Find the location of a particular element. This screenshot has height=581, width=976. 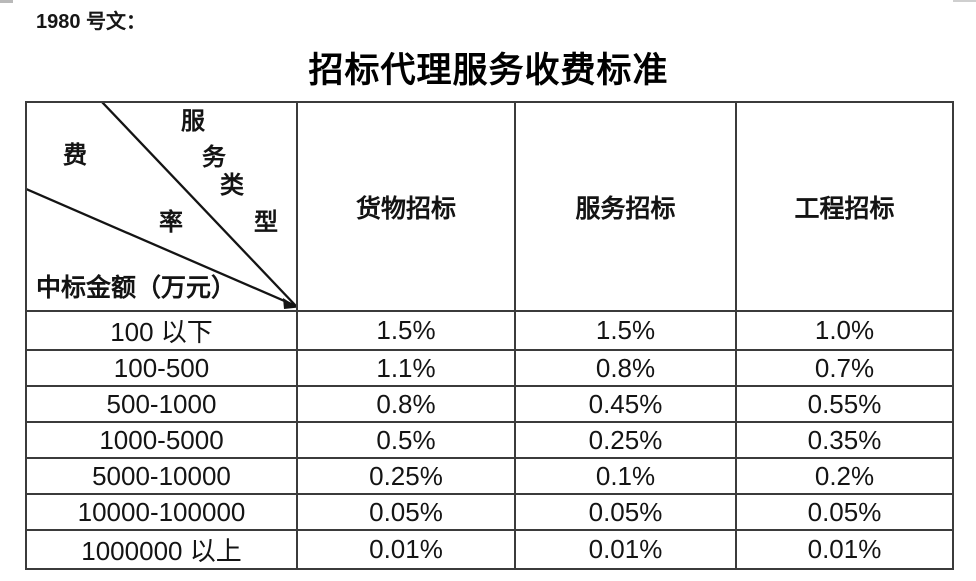

corner-label-rate-char: 费 is located at coordinates (75, 156).